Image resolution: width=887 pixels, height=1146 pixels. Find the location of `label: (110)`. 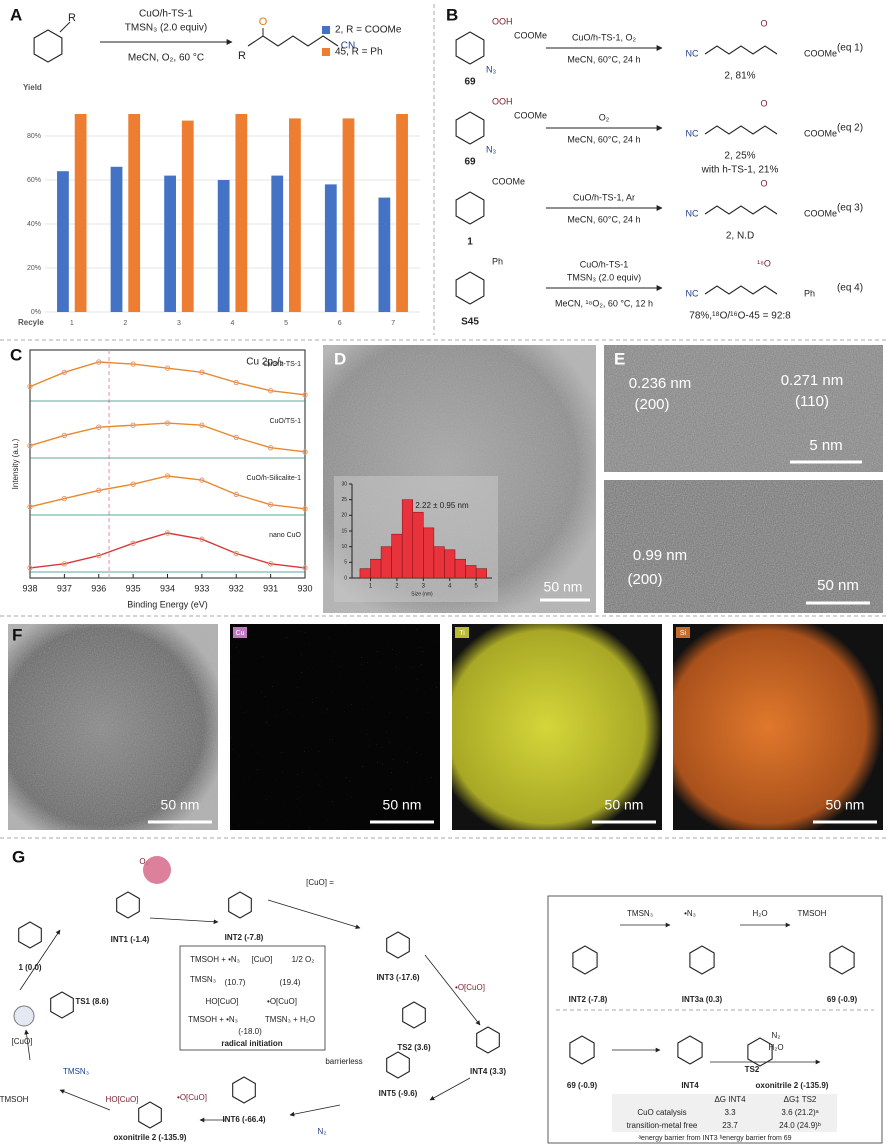

label: (110) is located at coordinates (812, 401).